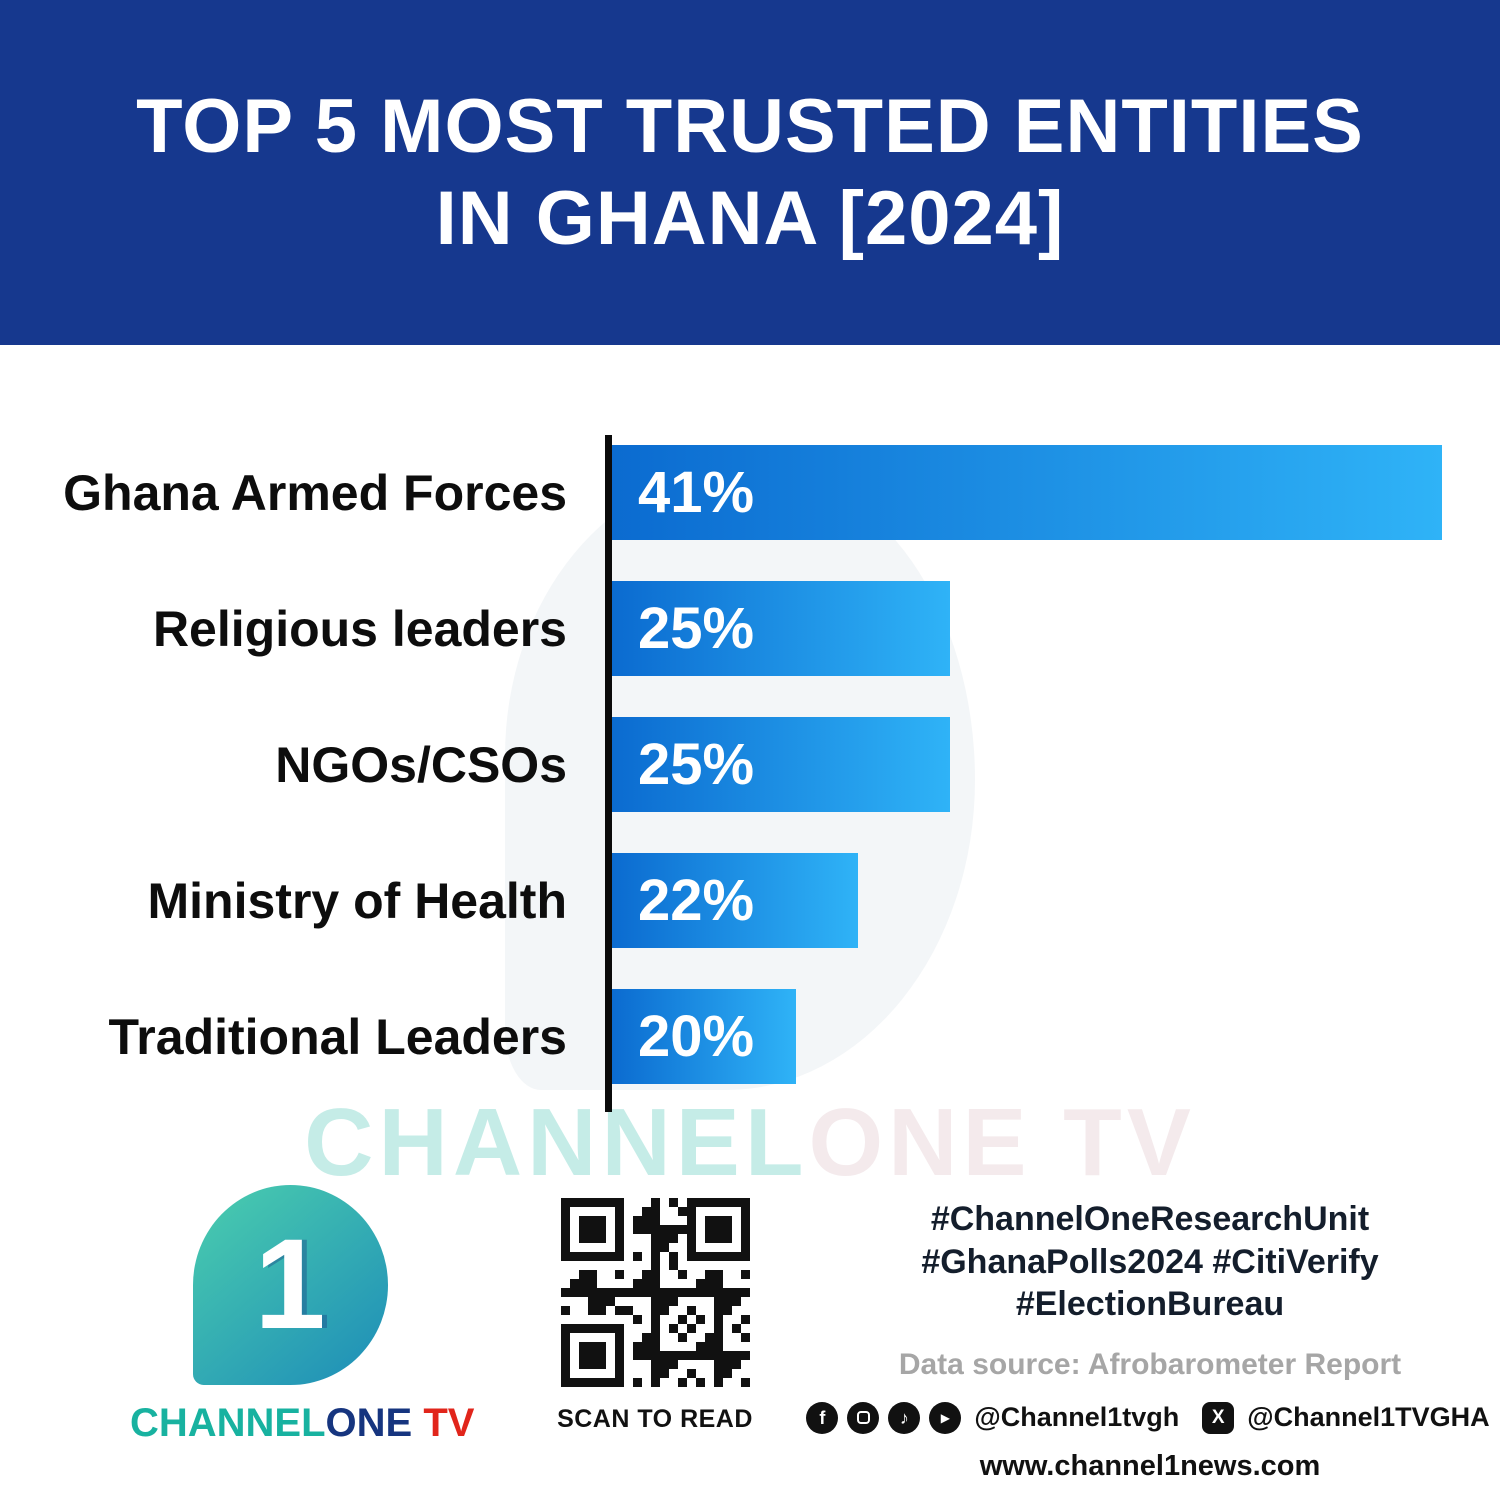  I want to click on qr-block: SCAN TO READ, so click(655, 1316).